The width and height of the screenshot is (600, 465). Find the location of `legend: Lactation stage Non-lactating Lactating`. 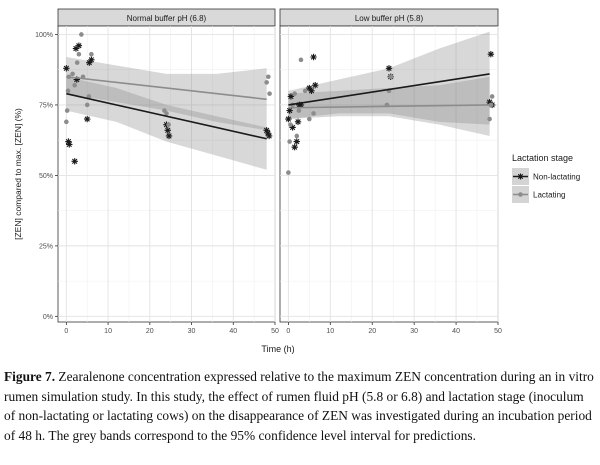

legend: Lactation stage Non-lactating Lactating is located at coordinates (546, 178).